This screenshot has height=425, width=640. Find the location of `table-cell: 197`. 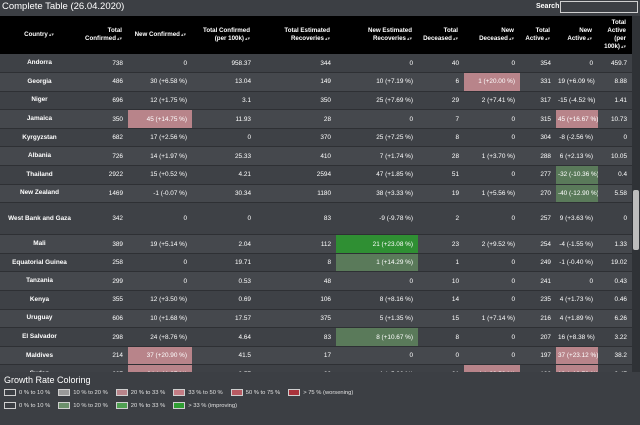

table-cell: 197 is located at coordinates (538, 356).